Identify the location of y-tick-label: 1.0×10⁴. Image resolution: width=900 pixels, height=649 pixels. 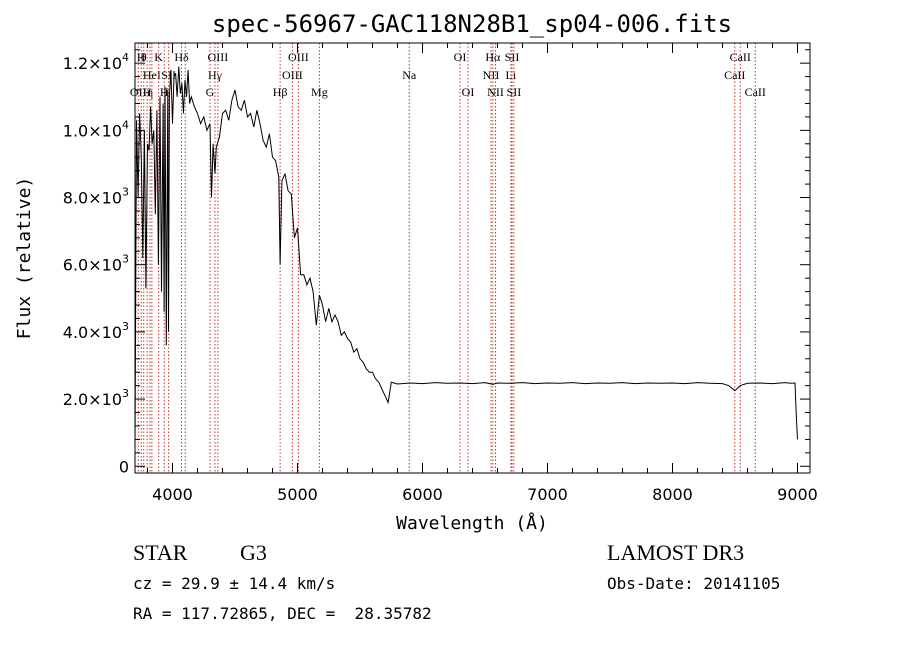
(96, 129).